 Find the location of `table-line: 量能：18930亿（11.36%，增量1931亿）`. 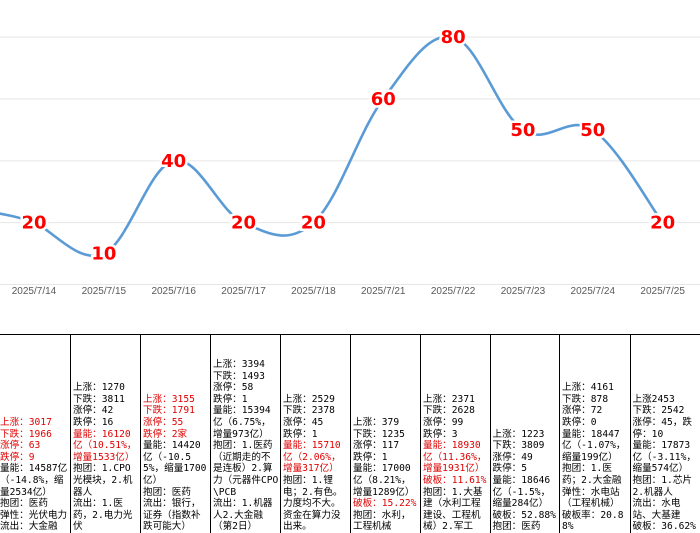

table-line: 量能：18930亿（11.36%，增量1931亿） is located at coordinates (456, 457).